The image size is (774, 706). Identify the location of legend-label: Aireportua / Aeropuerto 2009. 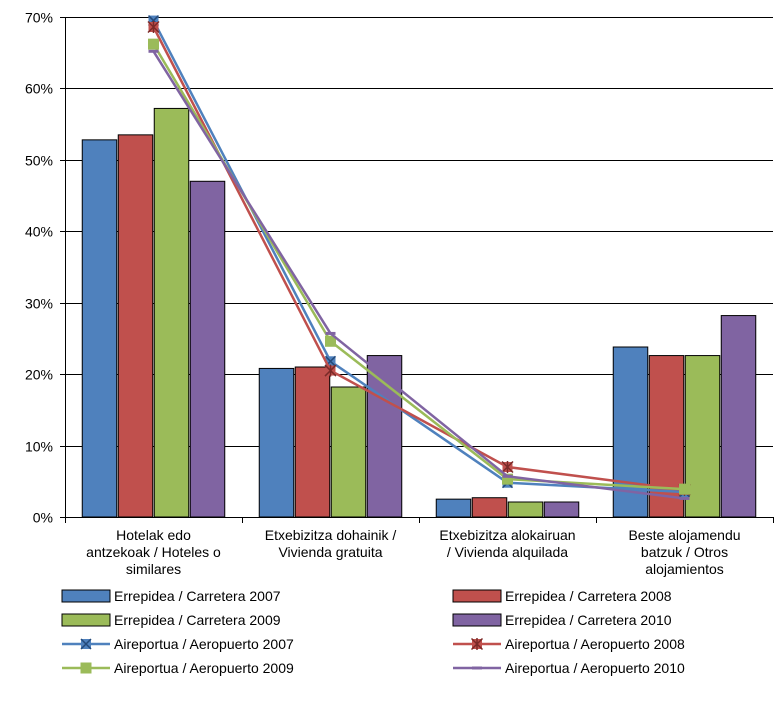
(204, 668).